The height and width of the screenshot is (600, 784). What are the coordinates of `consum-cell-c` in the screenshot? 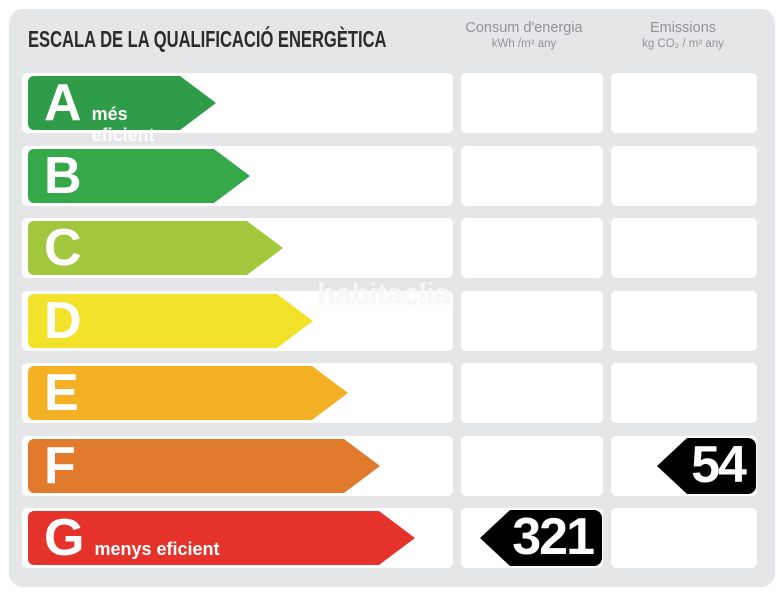 It's located at (532, 248).